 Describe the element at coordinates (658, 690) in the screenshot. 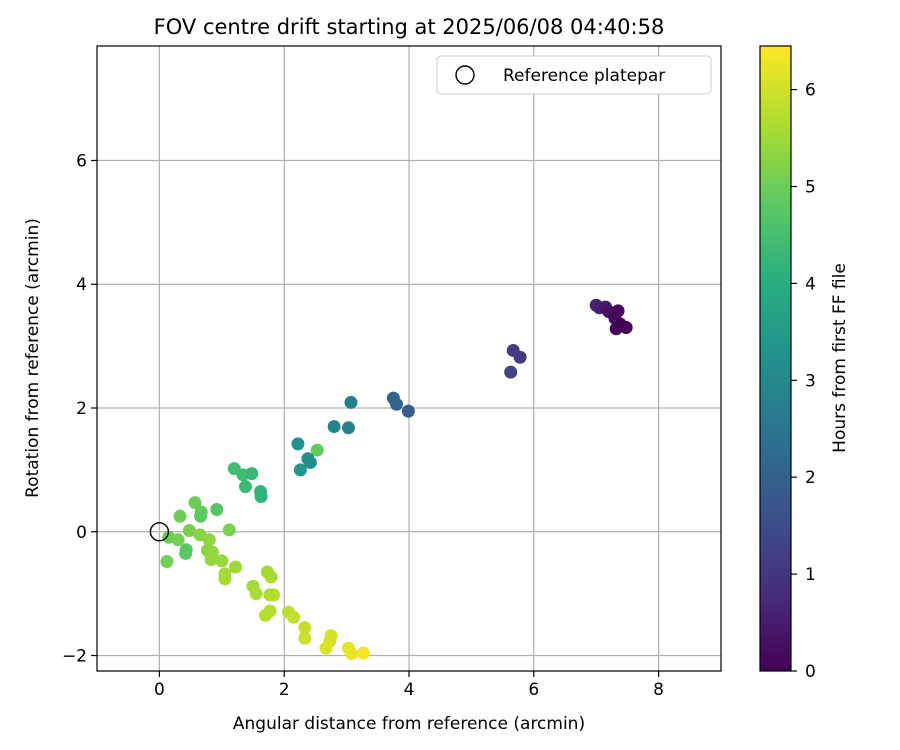

I see `x-tick-label: 8` at that location.